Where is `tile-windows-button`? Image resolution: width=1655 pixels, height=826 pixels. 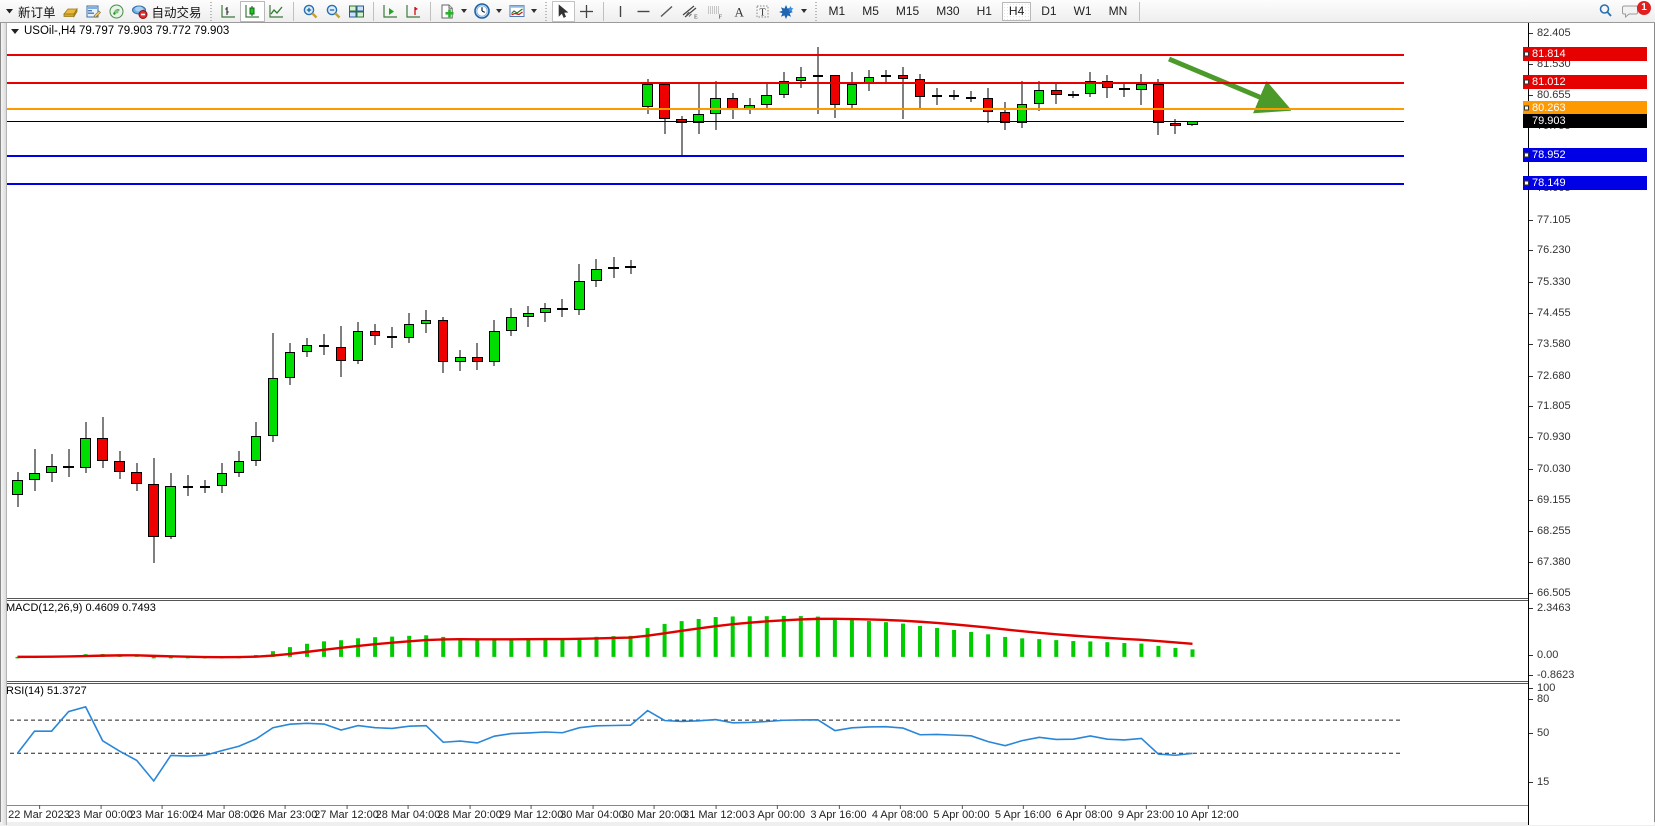 tile-windows-button is located at coordinates (356, 11).